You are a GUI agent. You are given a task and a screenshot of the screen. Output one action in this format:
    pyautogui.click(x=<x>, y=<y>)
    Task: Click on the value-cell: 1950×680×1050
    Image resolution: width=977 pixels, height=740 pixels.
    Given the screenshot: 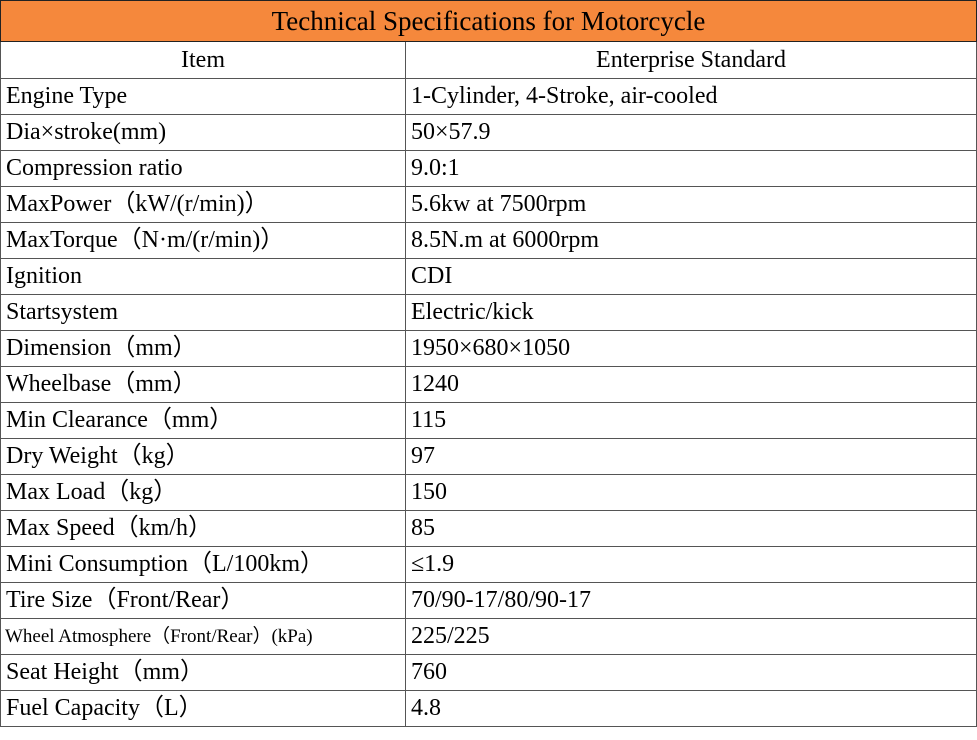 What is the action you would take?
    pyautogui.click(x=691, y=348)
    